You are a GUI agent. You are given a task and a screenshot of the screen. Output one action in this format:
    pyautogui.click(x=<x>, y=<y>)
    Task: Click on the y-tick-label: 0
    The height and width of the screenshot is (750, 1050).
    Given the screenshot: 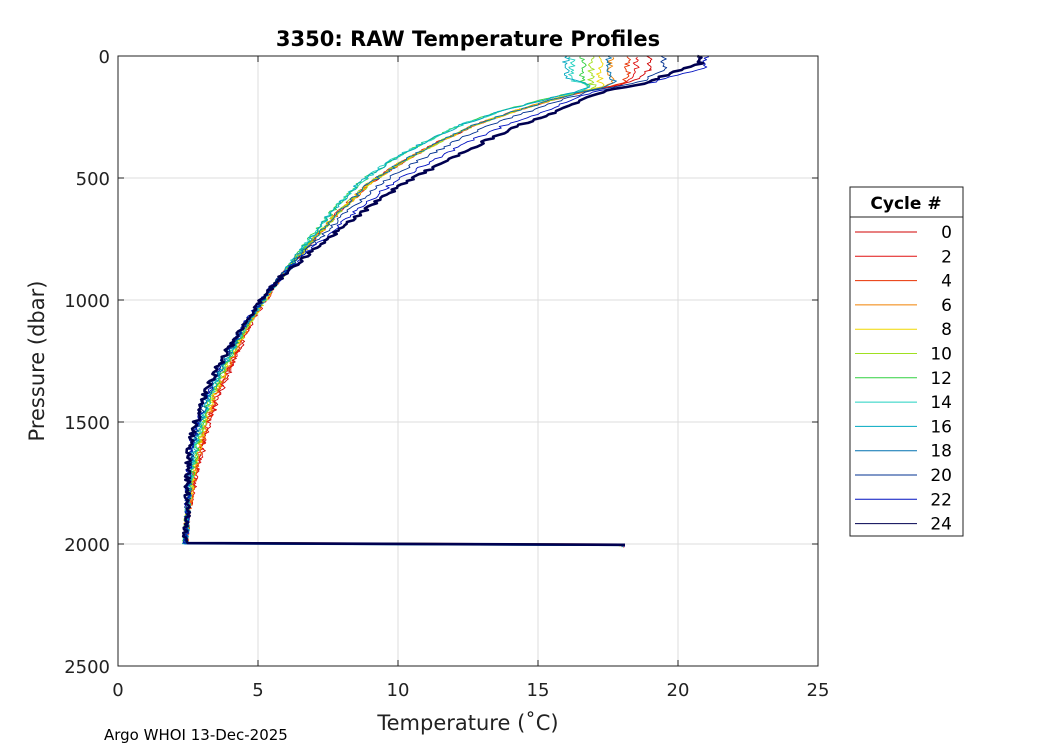 What is the action you would take?
    pyautogui.click(x=104, y=57)
    